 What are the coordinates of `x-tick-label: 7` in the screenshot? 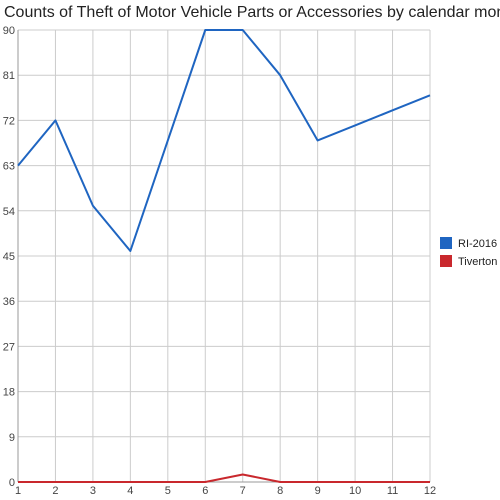 It's located at (243, 491).